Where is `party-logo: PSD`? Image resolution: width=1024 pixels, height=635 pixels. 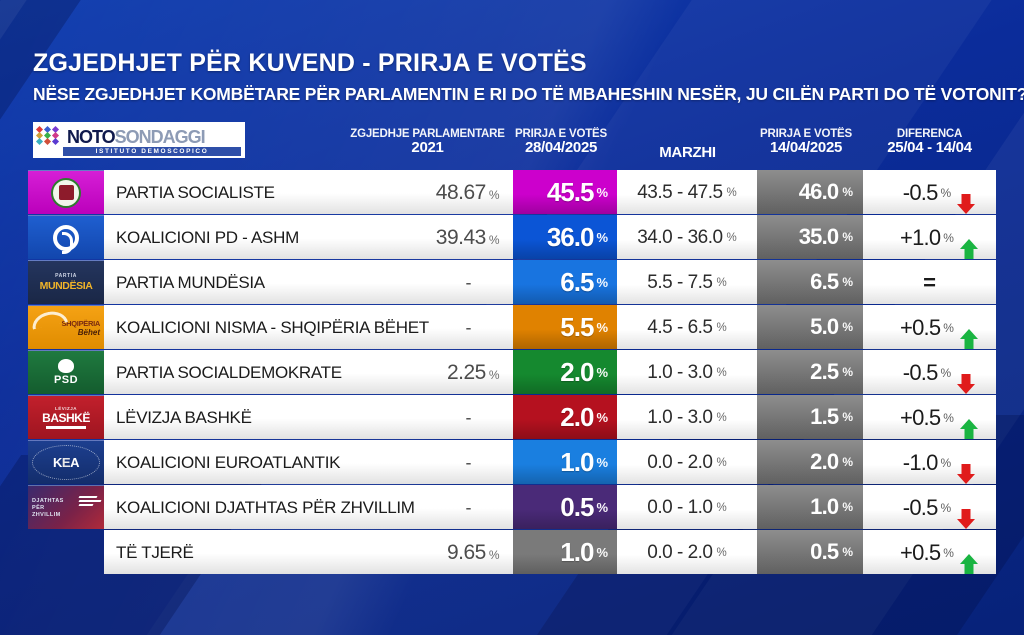
party-logo: PSD is located at coordinates (66, 372).